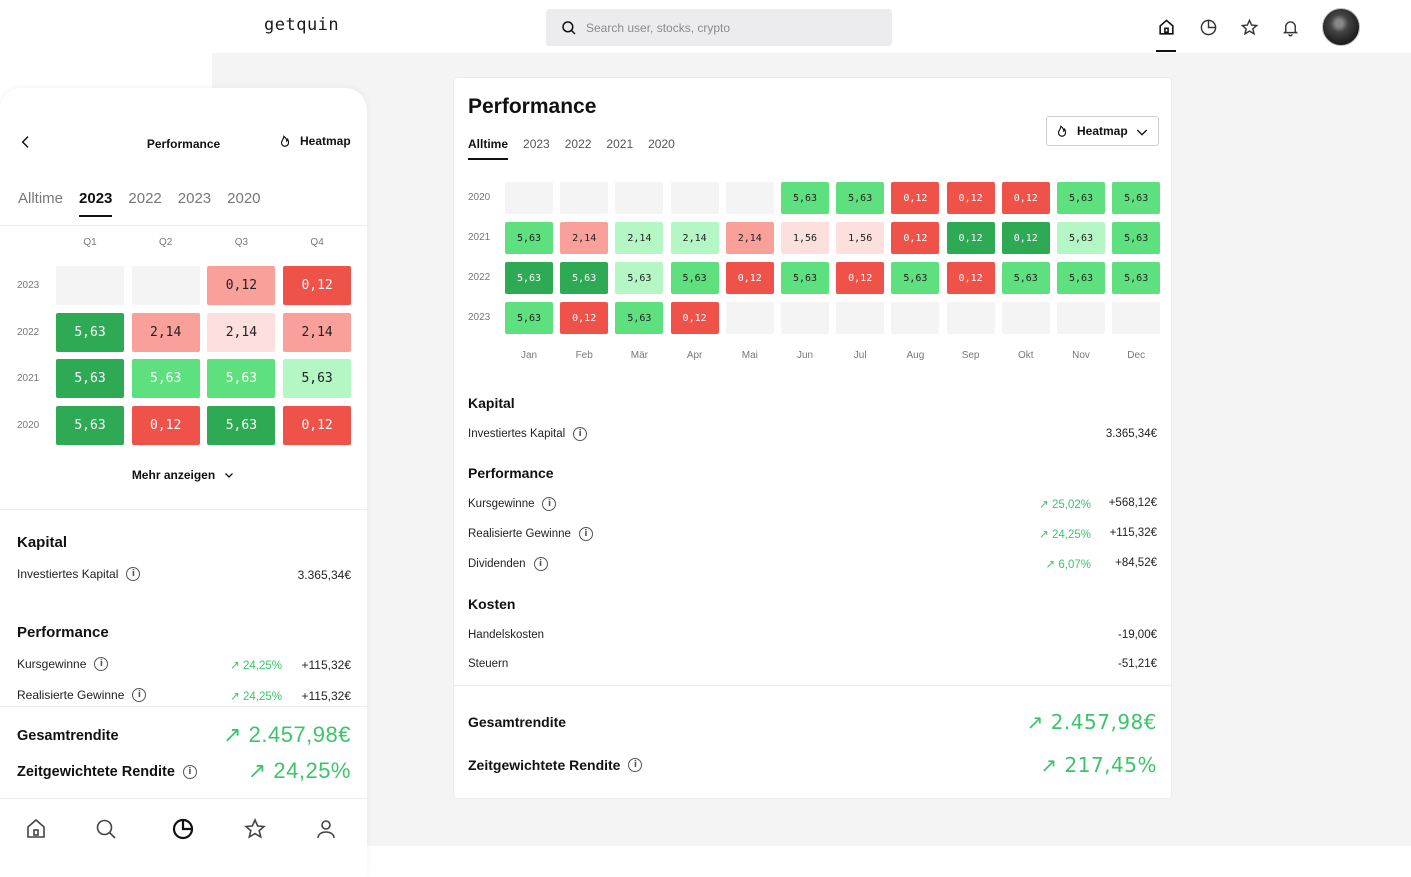  I want to click on show-more-button: Mehr anzeigen, so click(183, 475).